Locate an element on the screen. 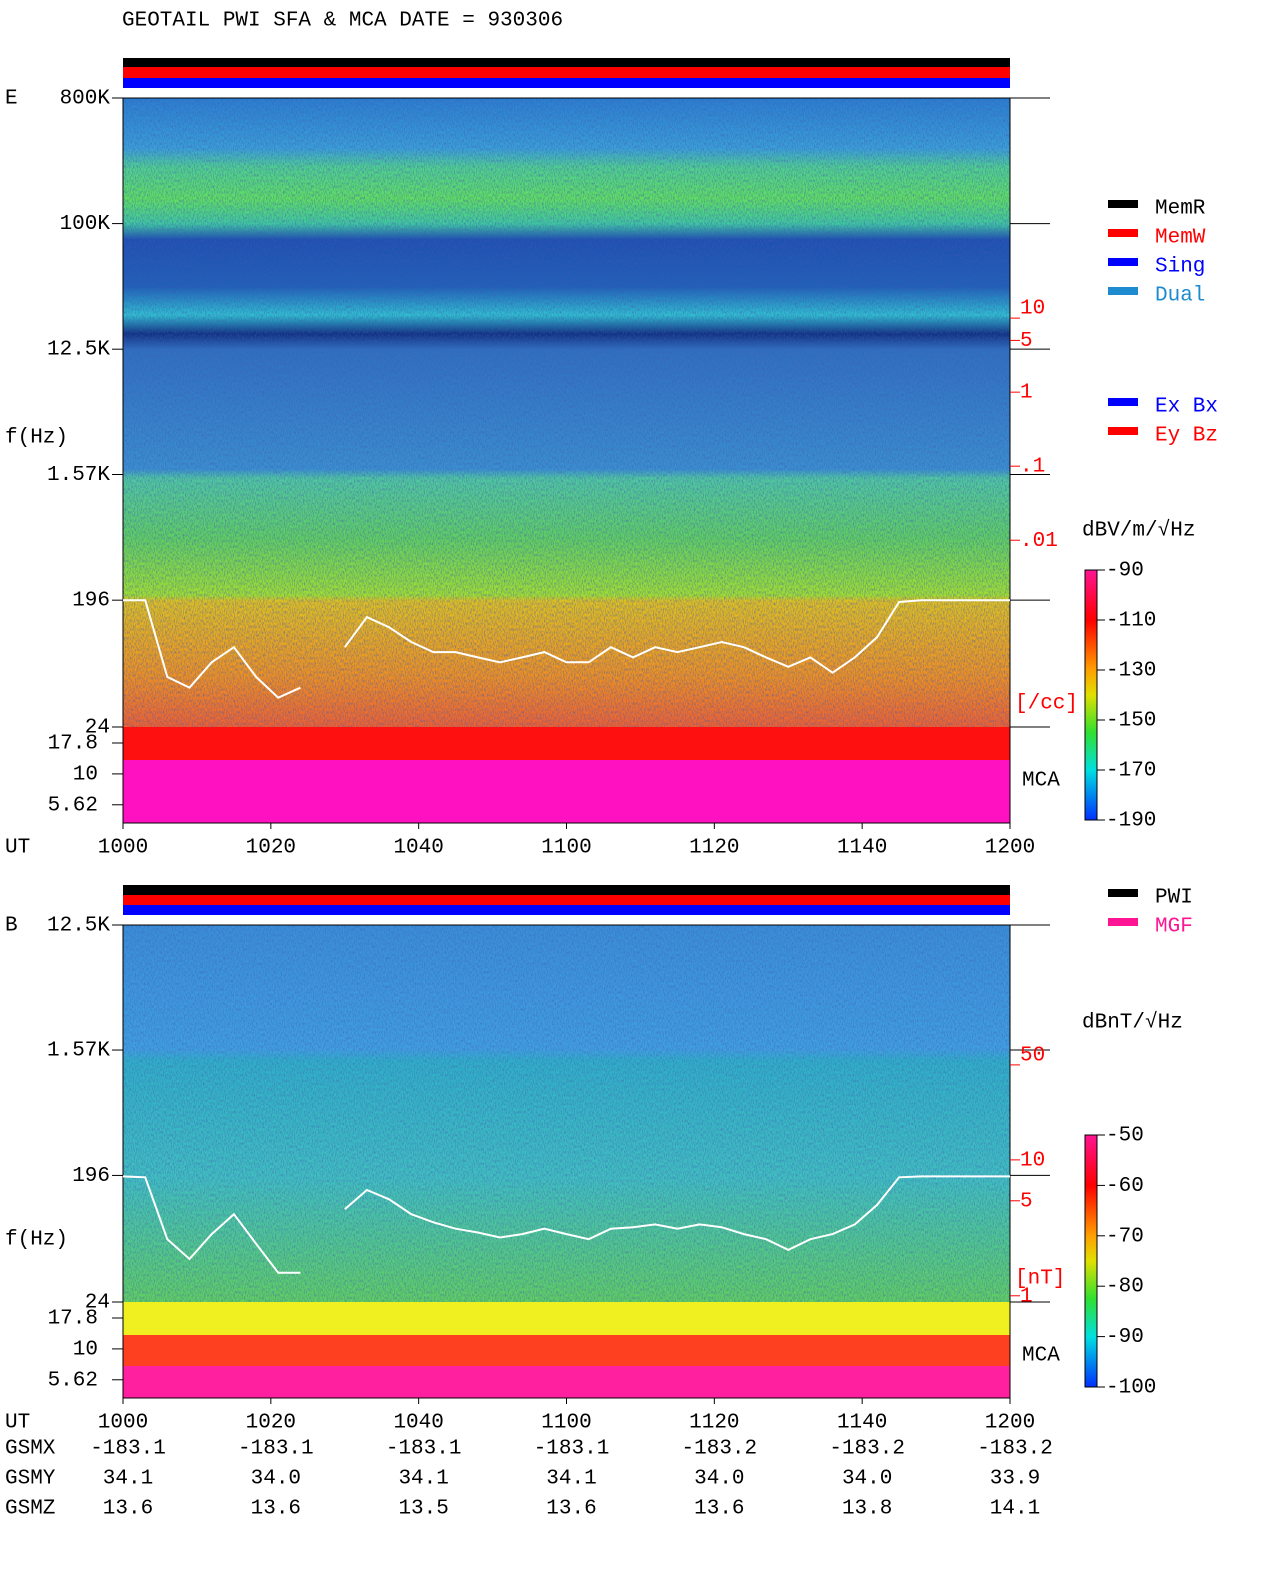 The width and height of the screenshot is (1280, 1593). y-tick-label: 100K is located at coordinates (85, 224).